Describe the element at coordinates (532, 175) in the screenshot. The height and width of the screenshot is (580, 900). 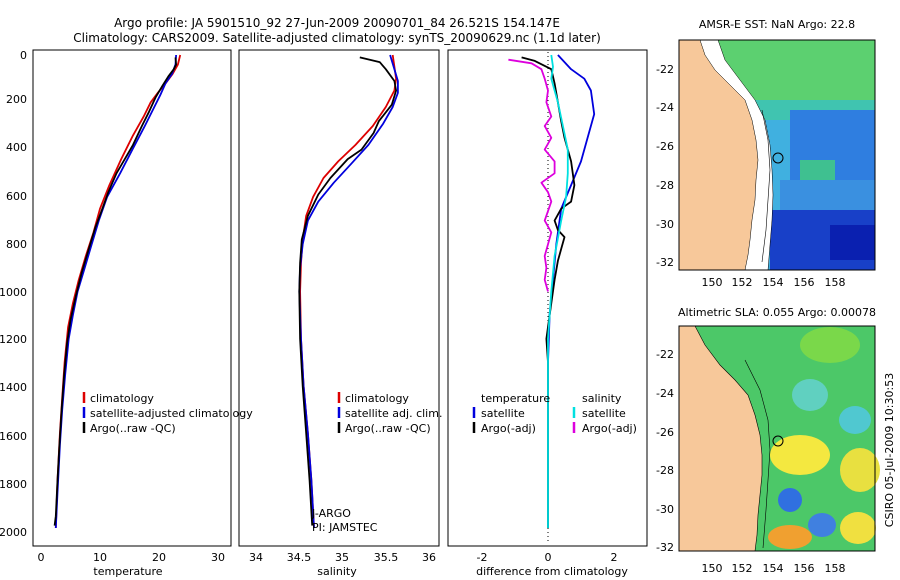
I see `series-line-salinity-argo-adj-` at that location.